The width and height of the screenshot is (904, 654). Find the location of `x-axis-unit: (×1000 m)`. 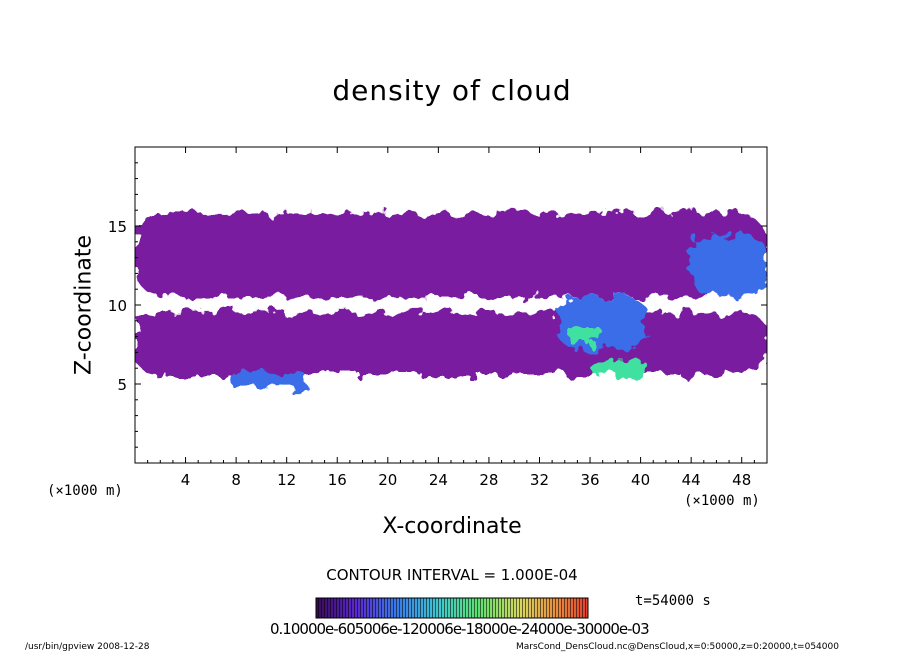

x-axis-unit: (×1000 m) is located at coordinates (722, 501).